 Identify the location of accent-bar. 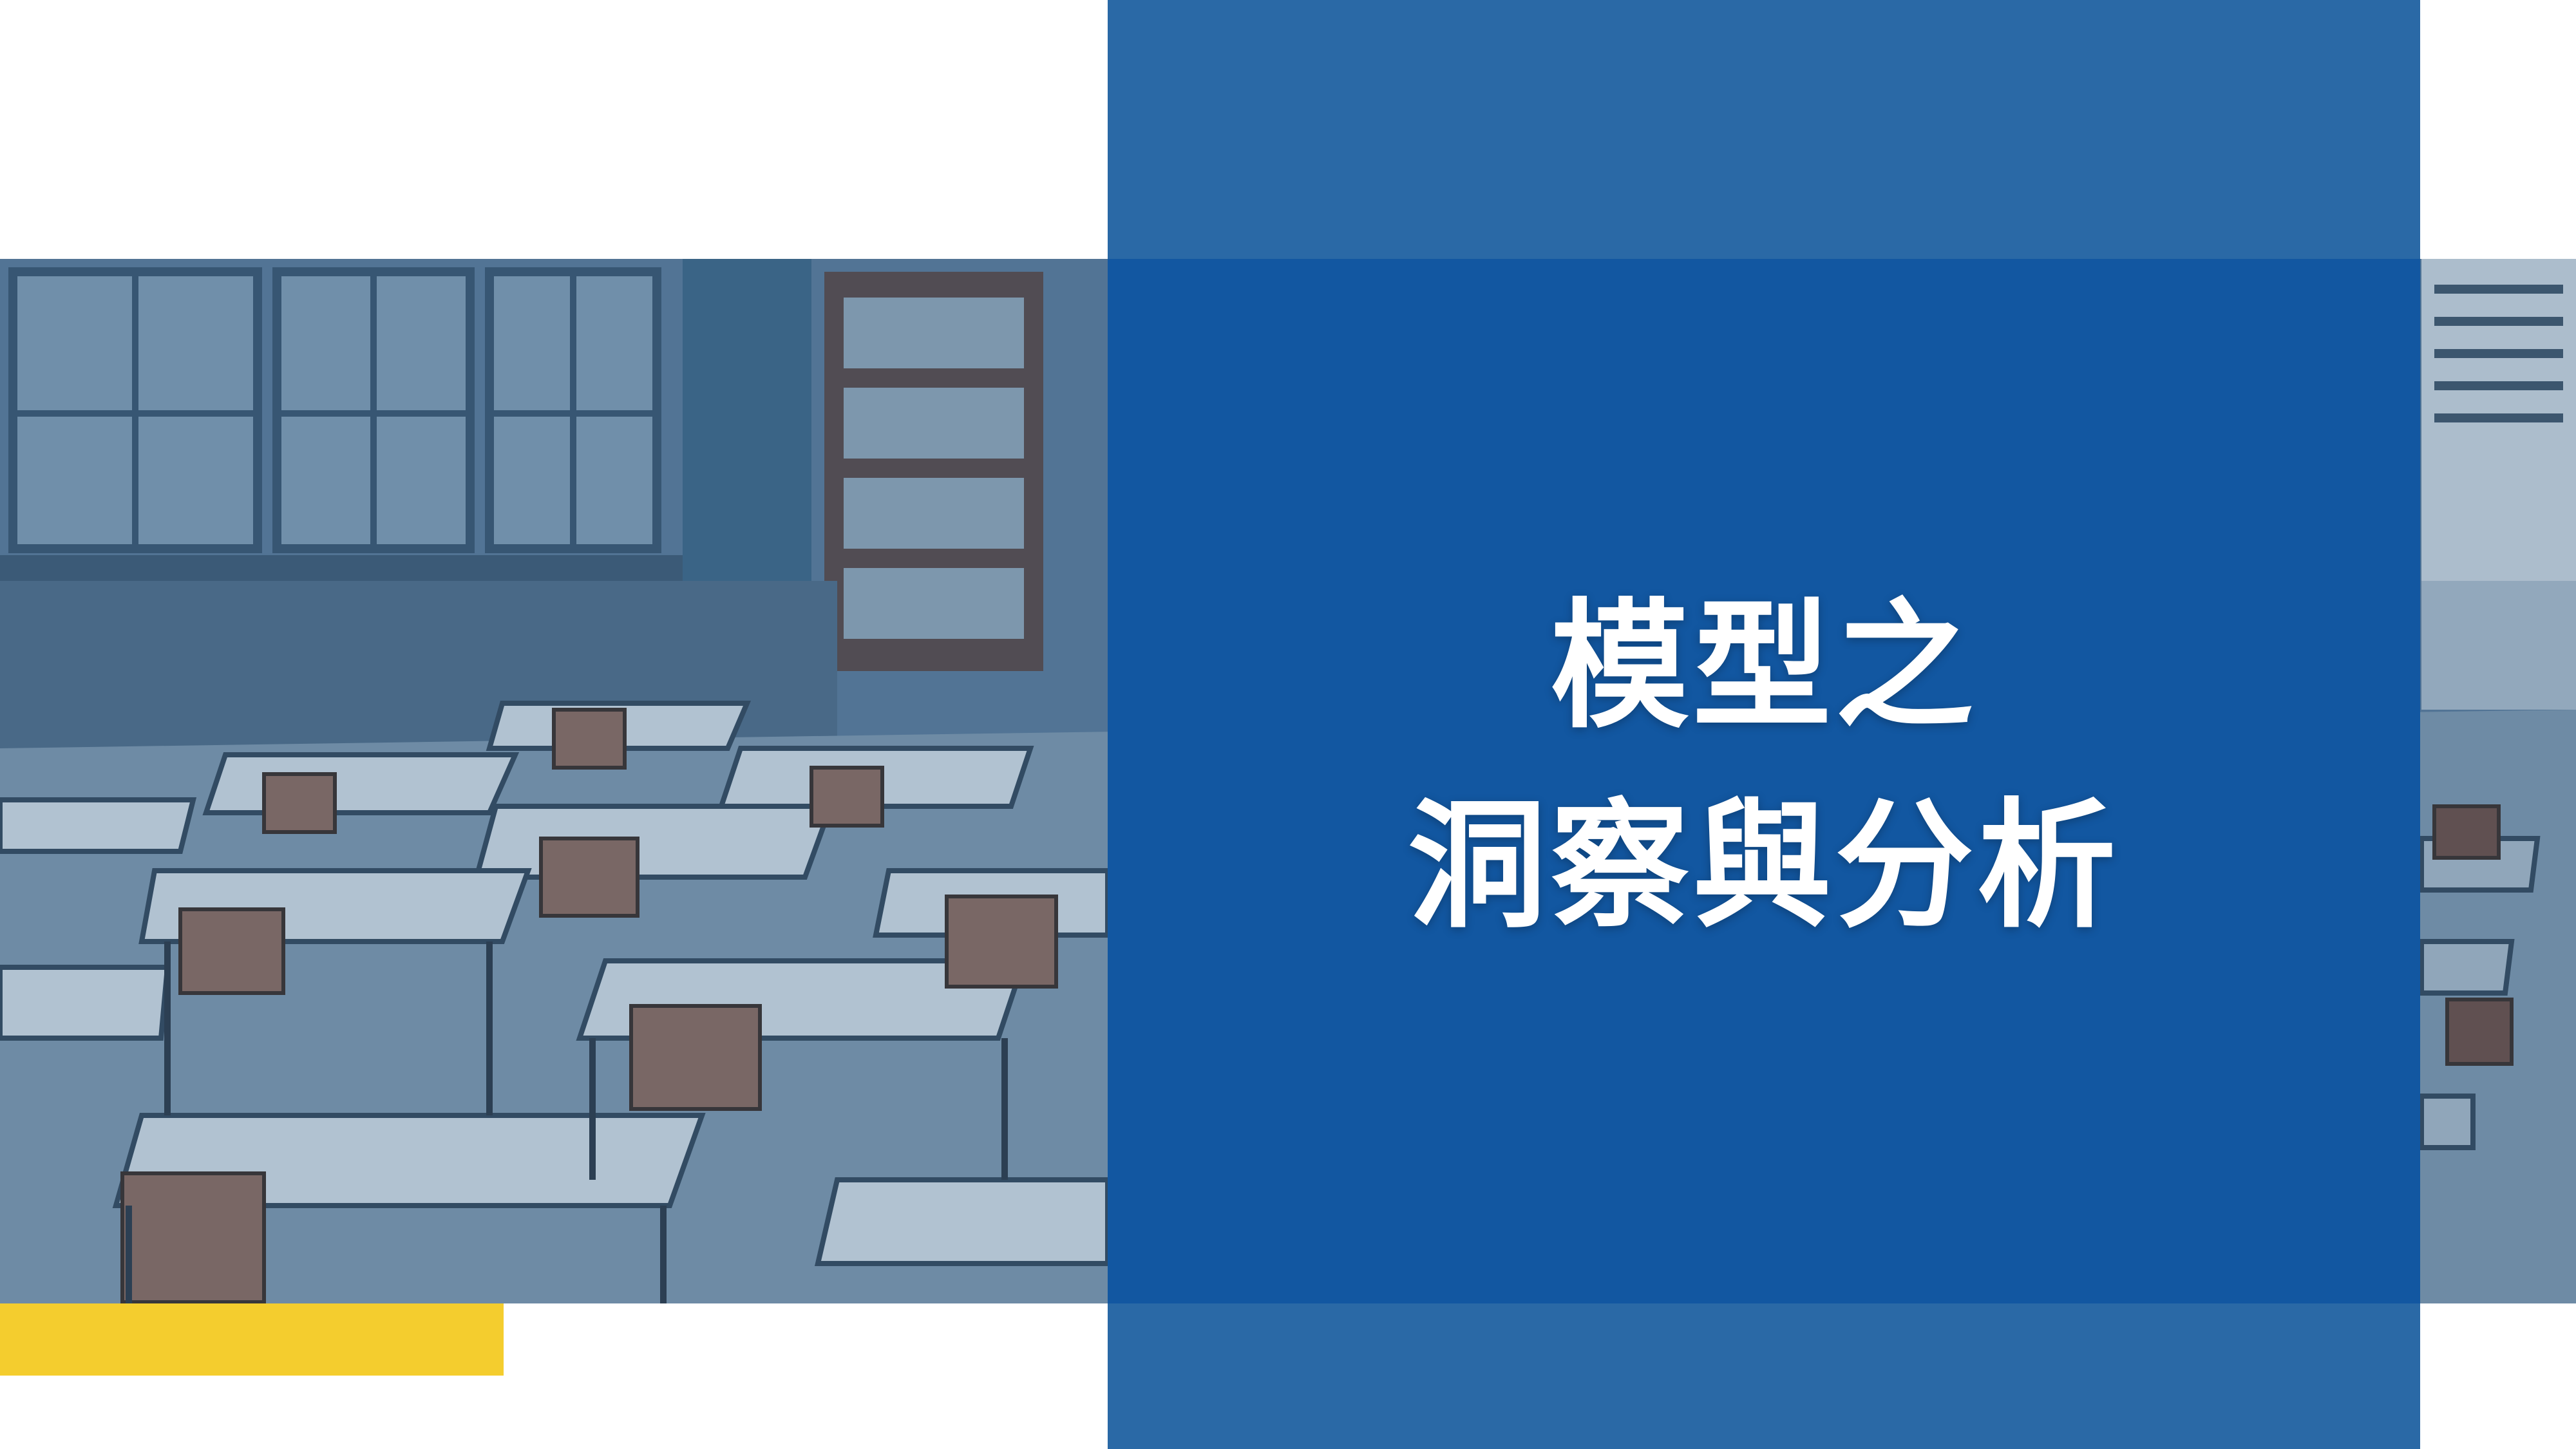
(252, 1339).